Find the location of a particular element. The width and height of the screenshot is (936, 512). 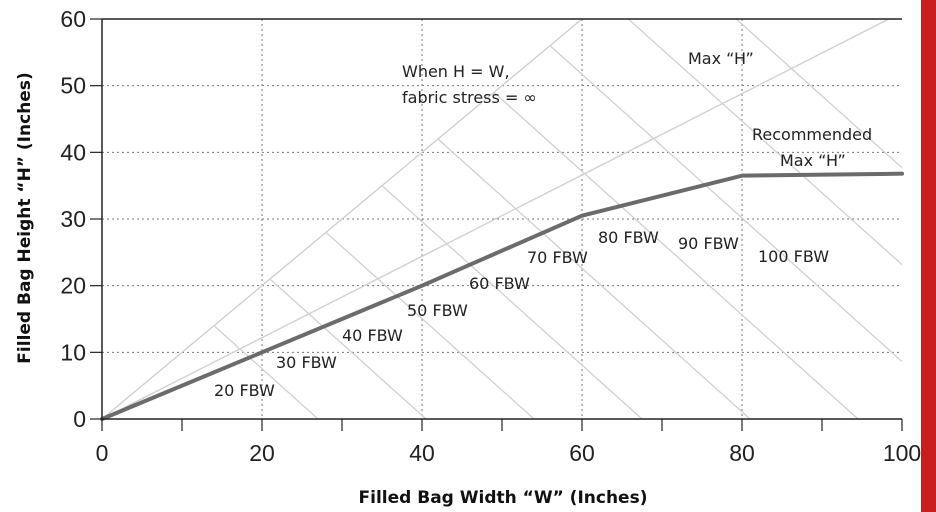

x-tick-label-80: 80 is located at coordinates (742, 453).